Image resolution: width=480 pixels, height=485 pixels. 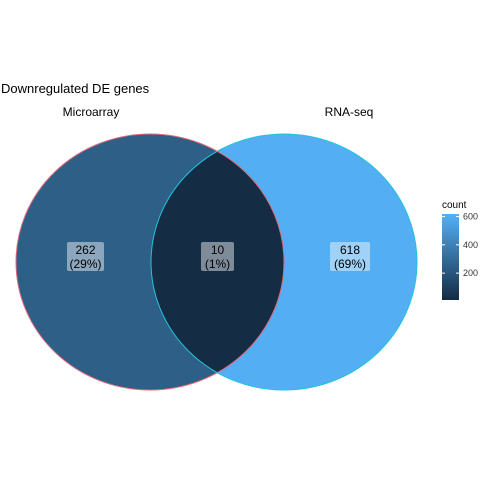 What do you see at coordinates (450, 257) in the screenshot?
I see `legend-colorbar` at bounding box center [450, 257].